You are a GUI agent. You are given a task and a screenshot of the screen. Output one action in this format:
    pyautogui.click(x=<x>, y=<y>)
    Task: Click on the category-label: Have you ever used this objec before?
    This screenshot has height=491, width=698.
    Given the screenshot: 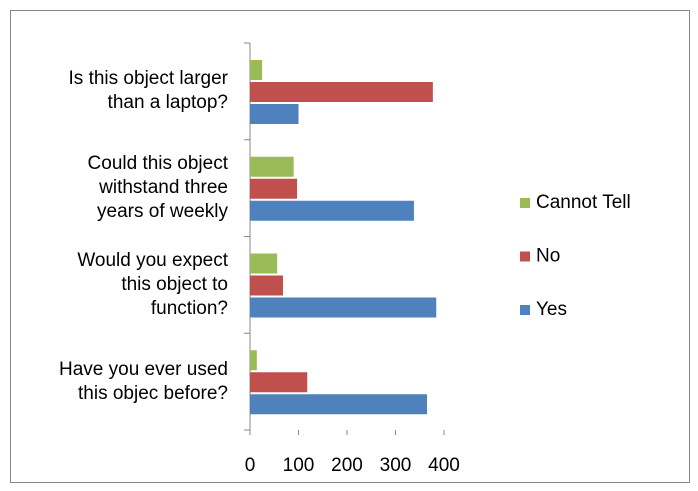 What is the action you would take?
    pyautogui.click(x=143, y=381)
    